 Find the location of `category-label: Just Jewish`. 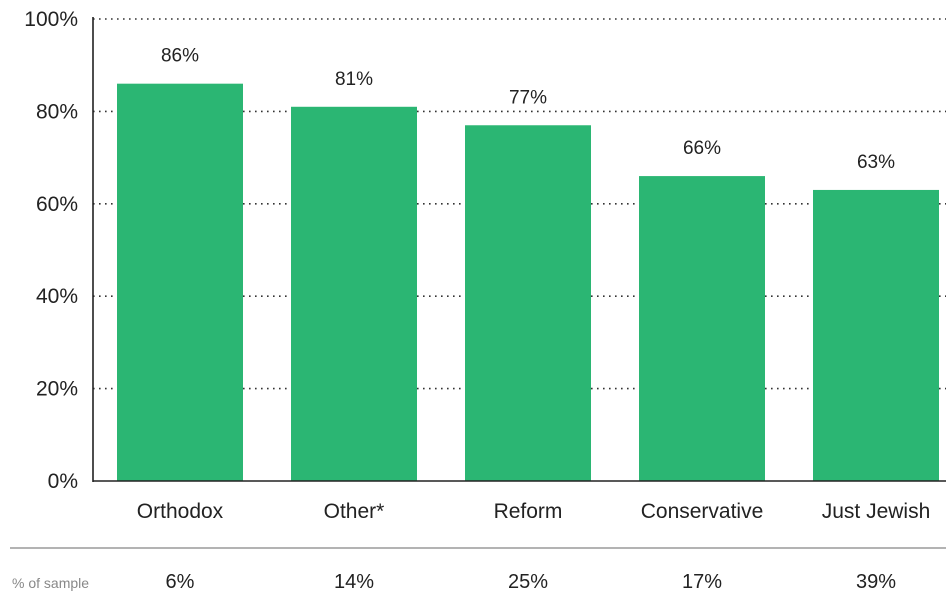

category-label: Just Jewish is located at coordinates (876, 511).